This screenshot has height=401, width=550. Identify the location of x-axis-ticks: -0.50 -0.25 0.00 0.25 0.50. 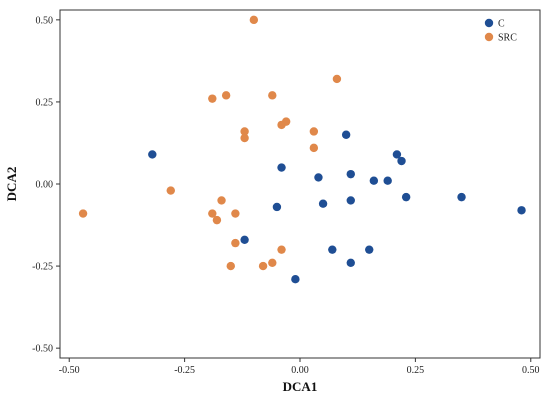
(299, 367).